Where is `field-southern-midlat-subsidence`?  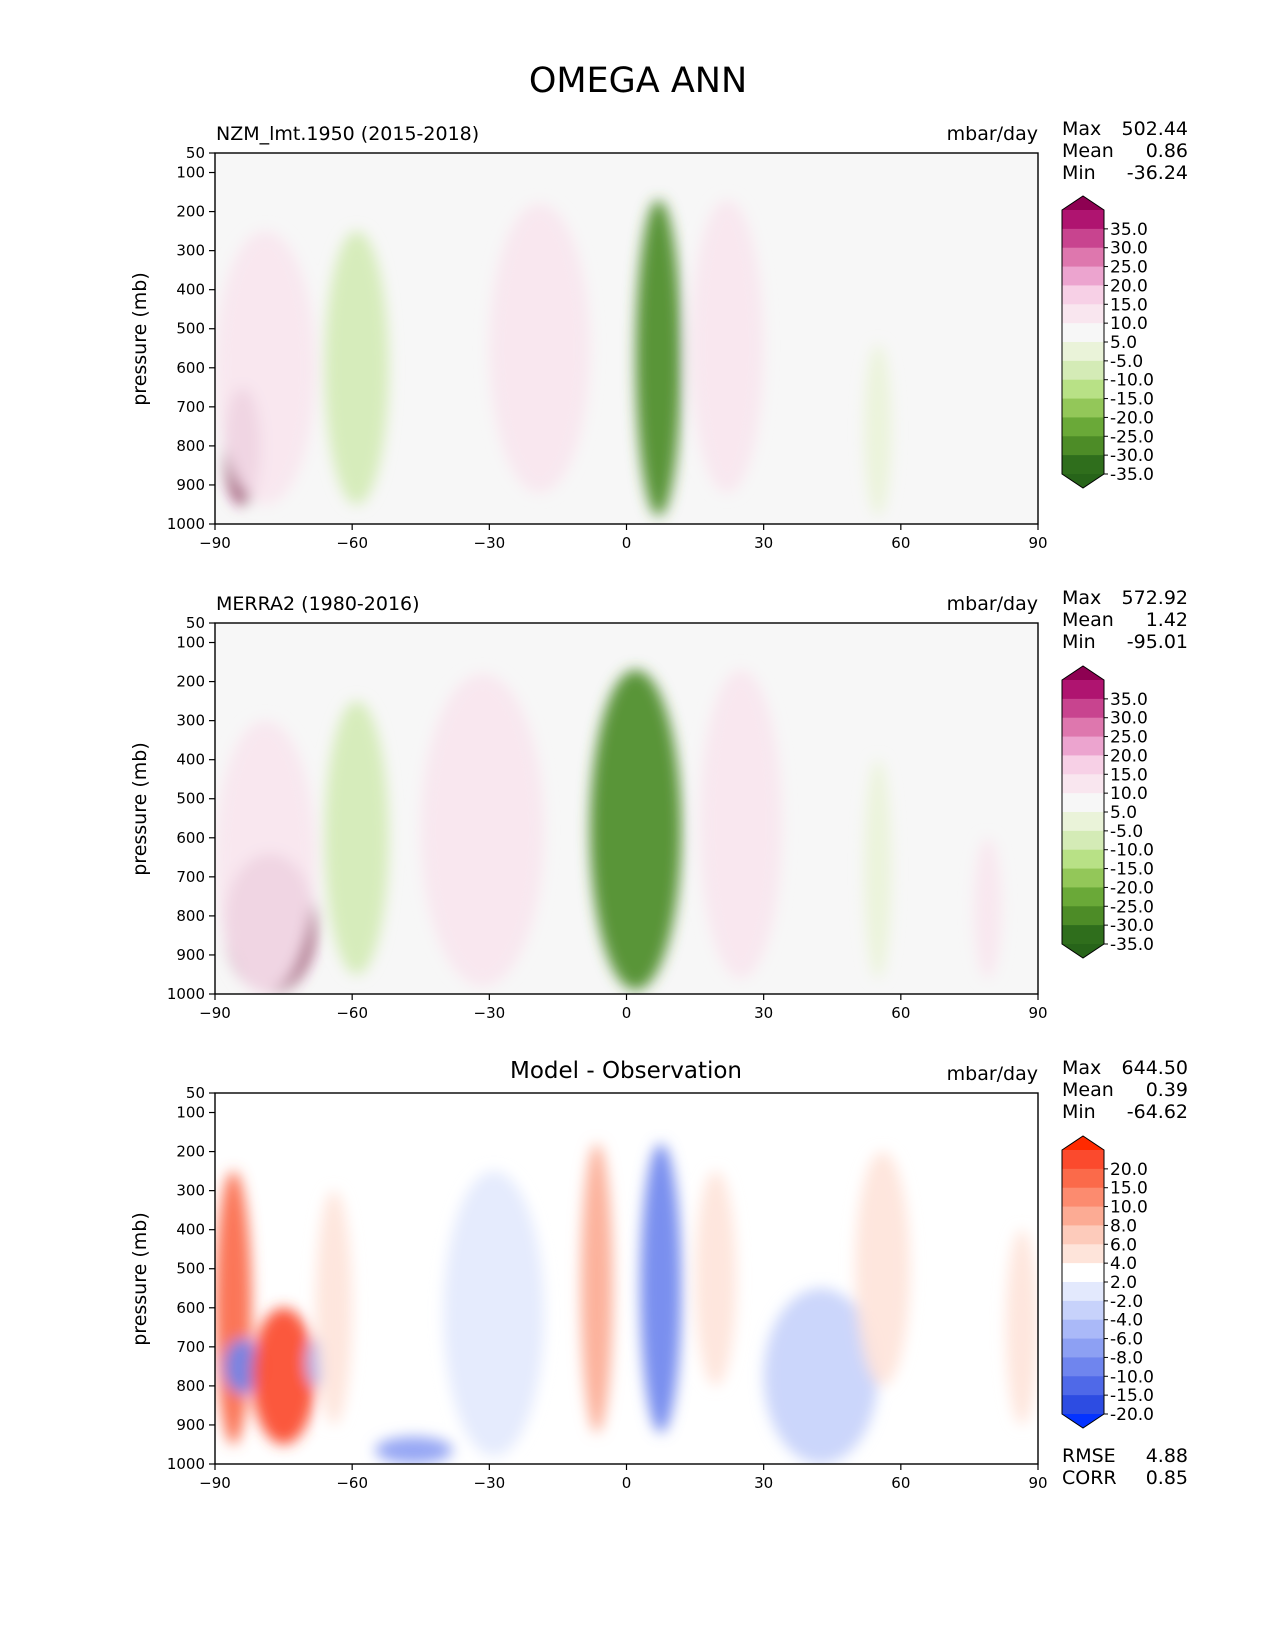
field-southern-midlat-subsidence is located at coordinates (265, 857).